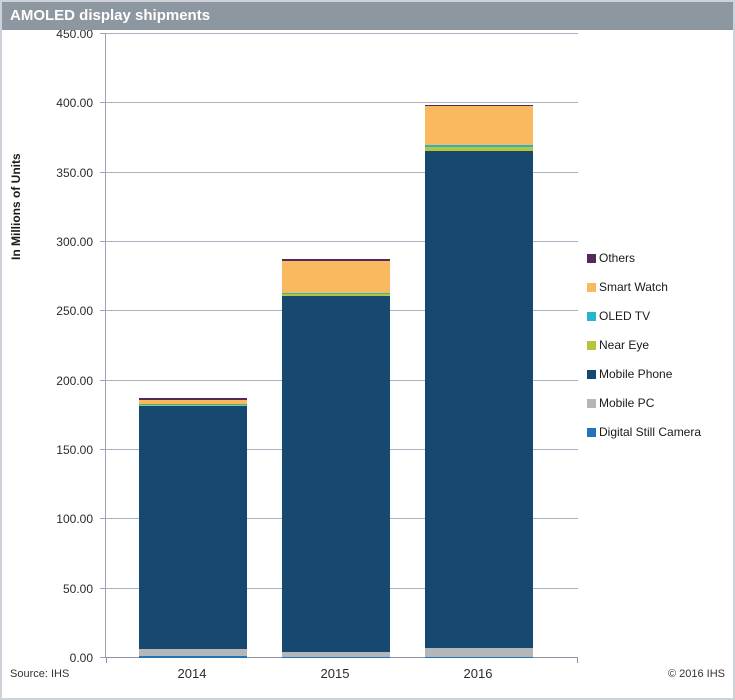  I want to click on y-tick-label: 100.00, so click(74, 519).